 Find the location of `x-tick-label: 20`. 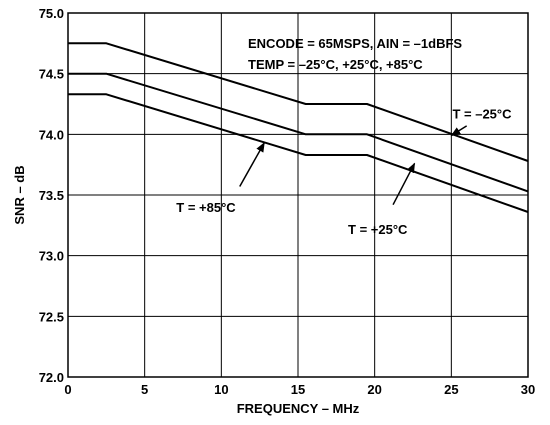

x-tick-label: 20 is located at coordinates (374, 389).